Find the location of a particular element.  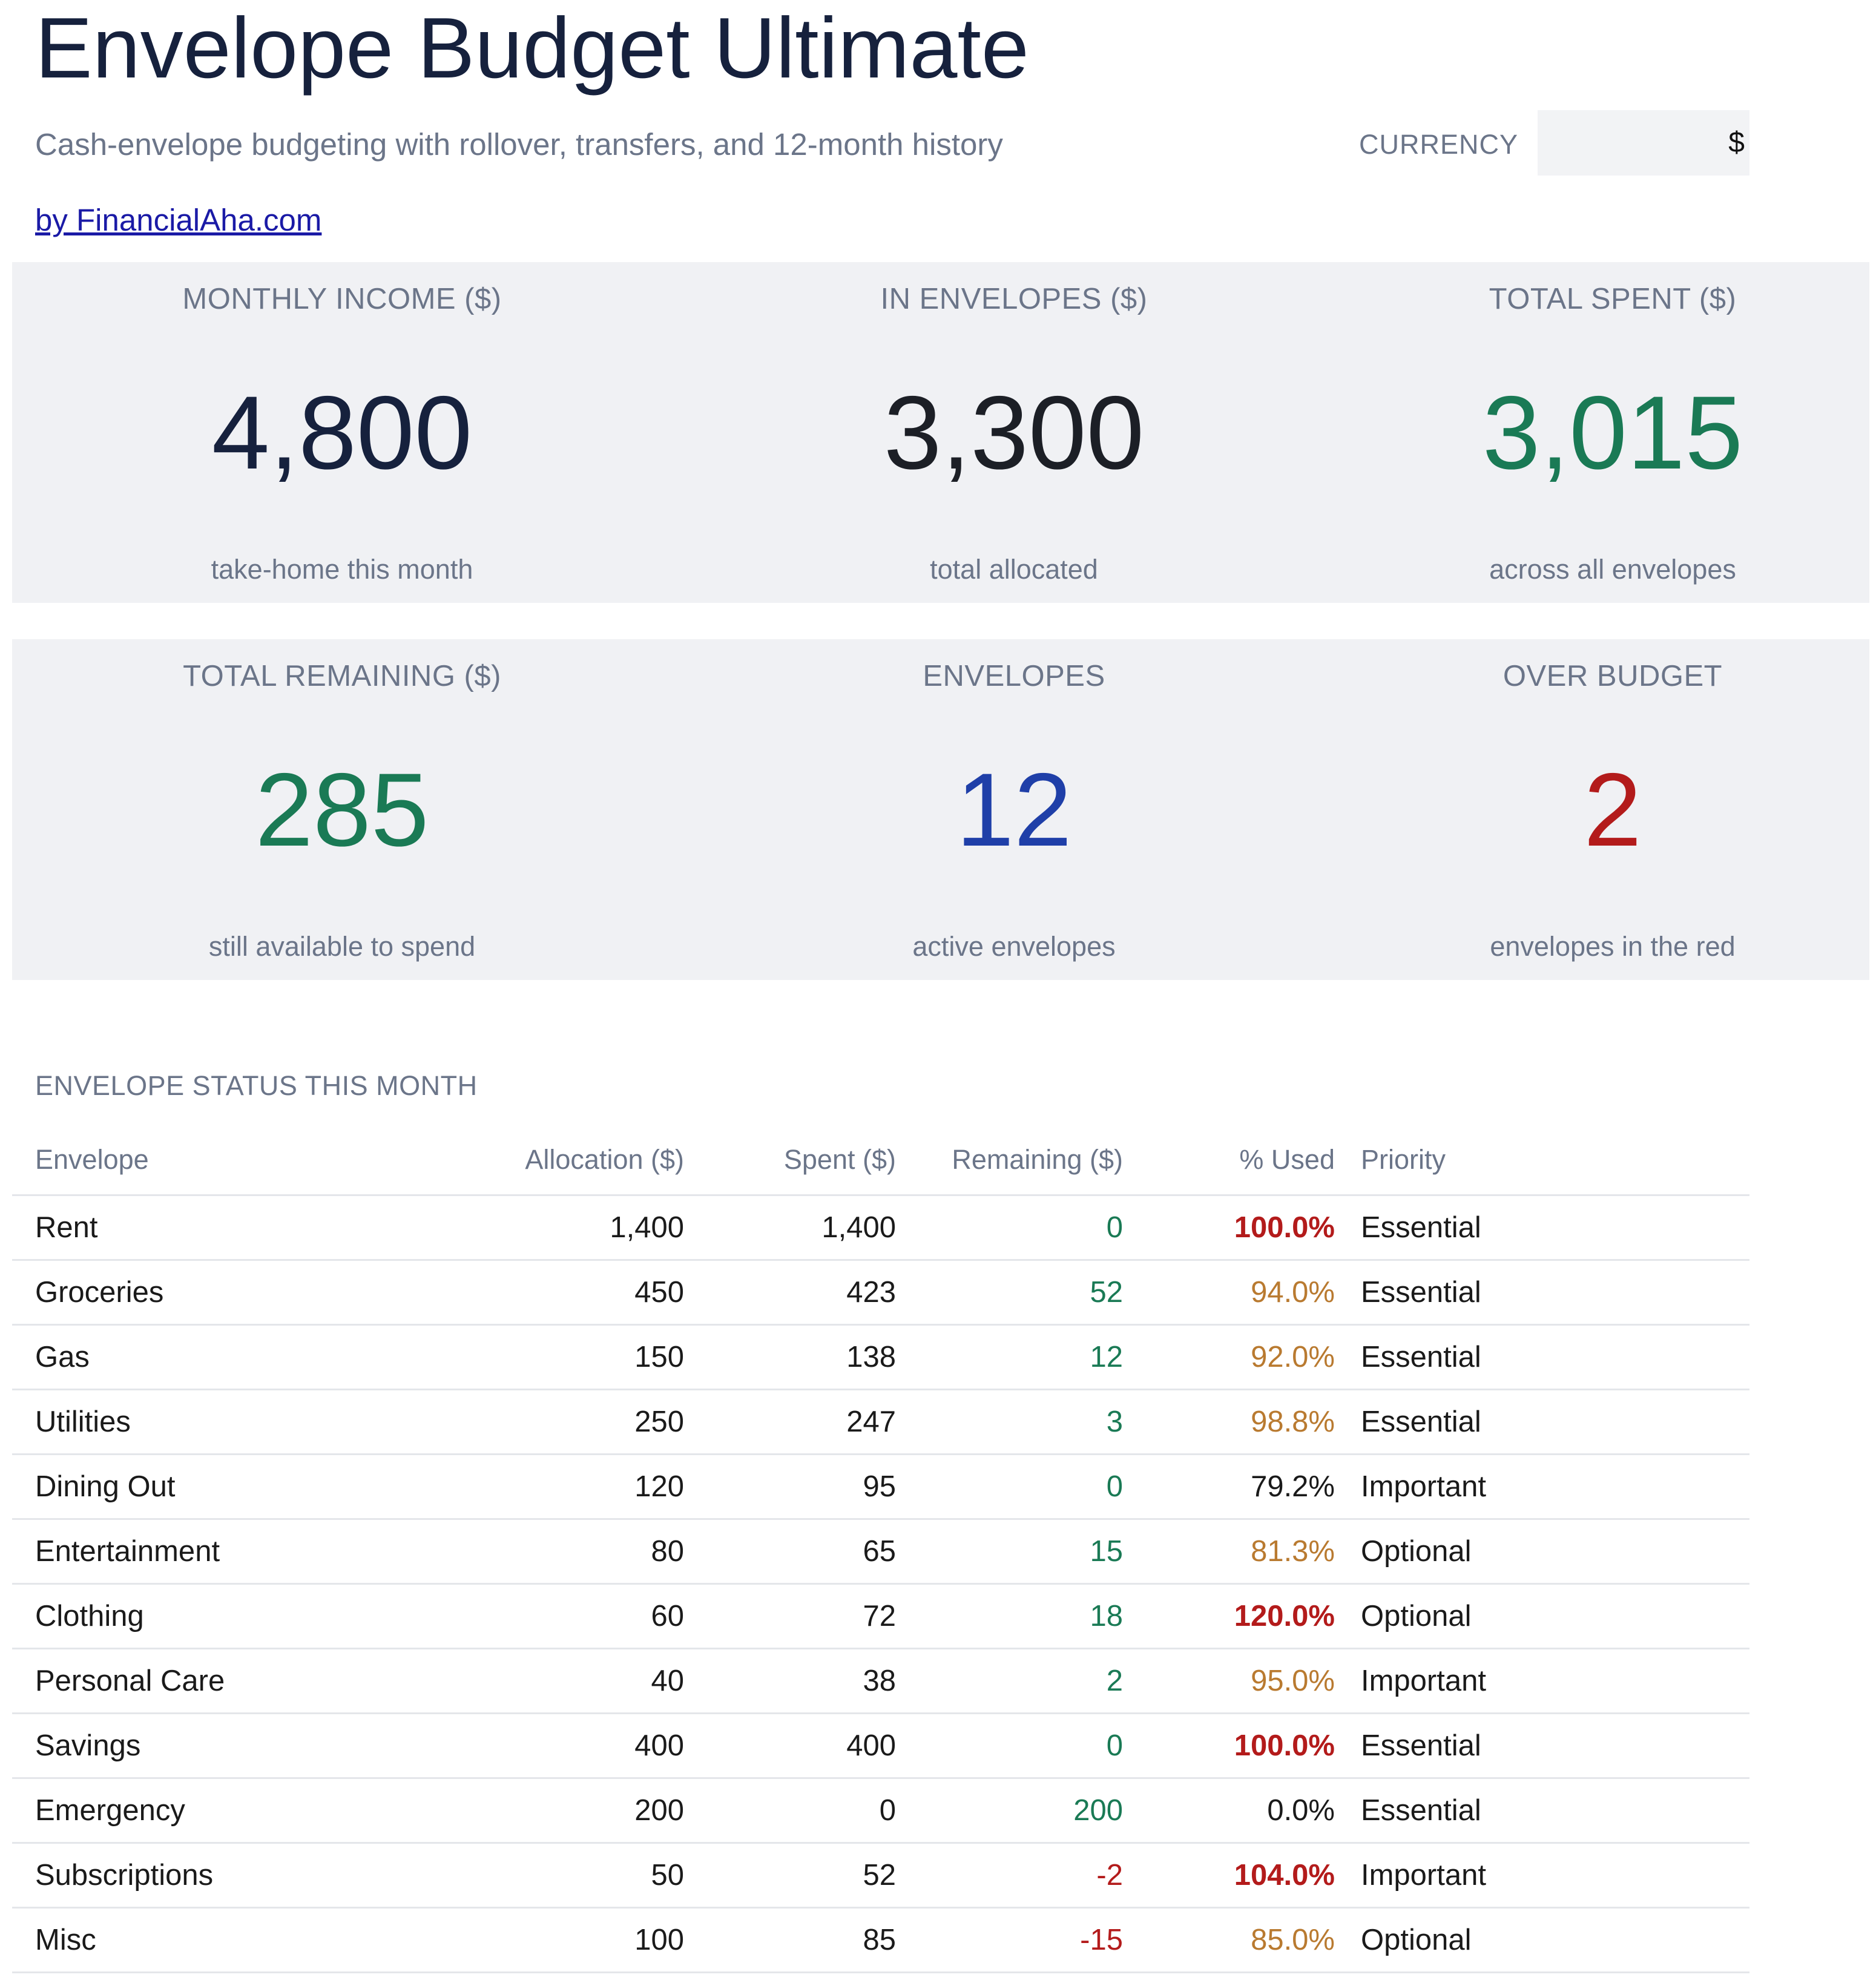

cell-percent-used: 94.0% is located at coordinates (1293, 1293).